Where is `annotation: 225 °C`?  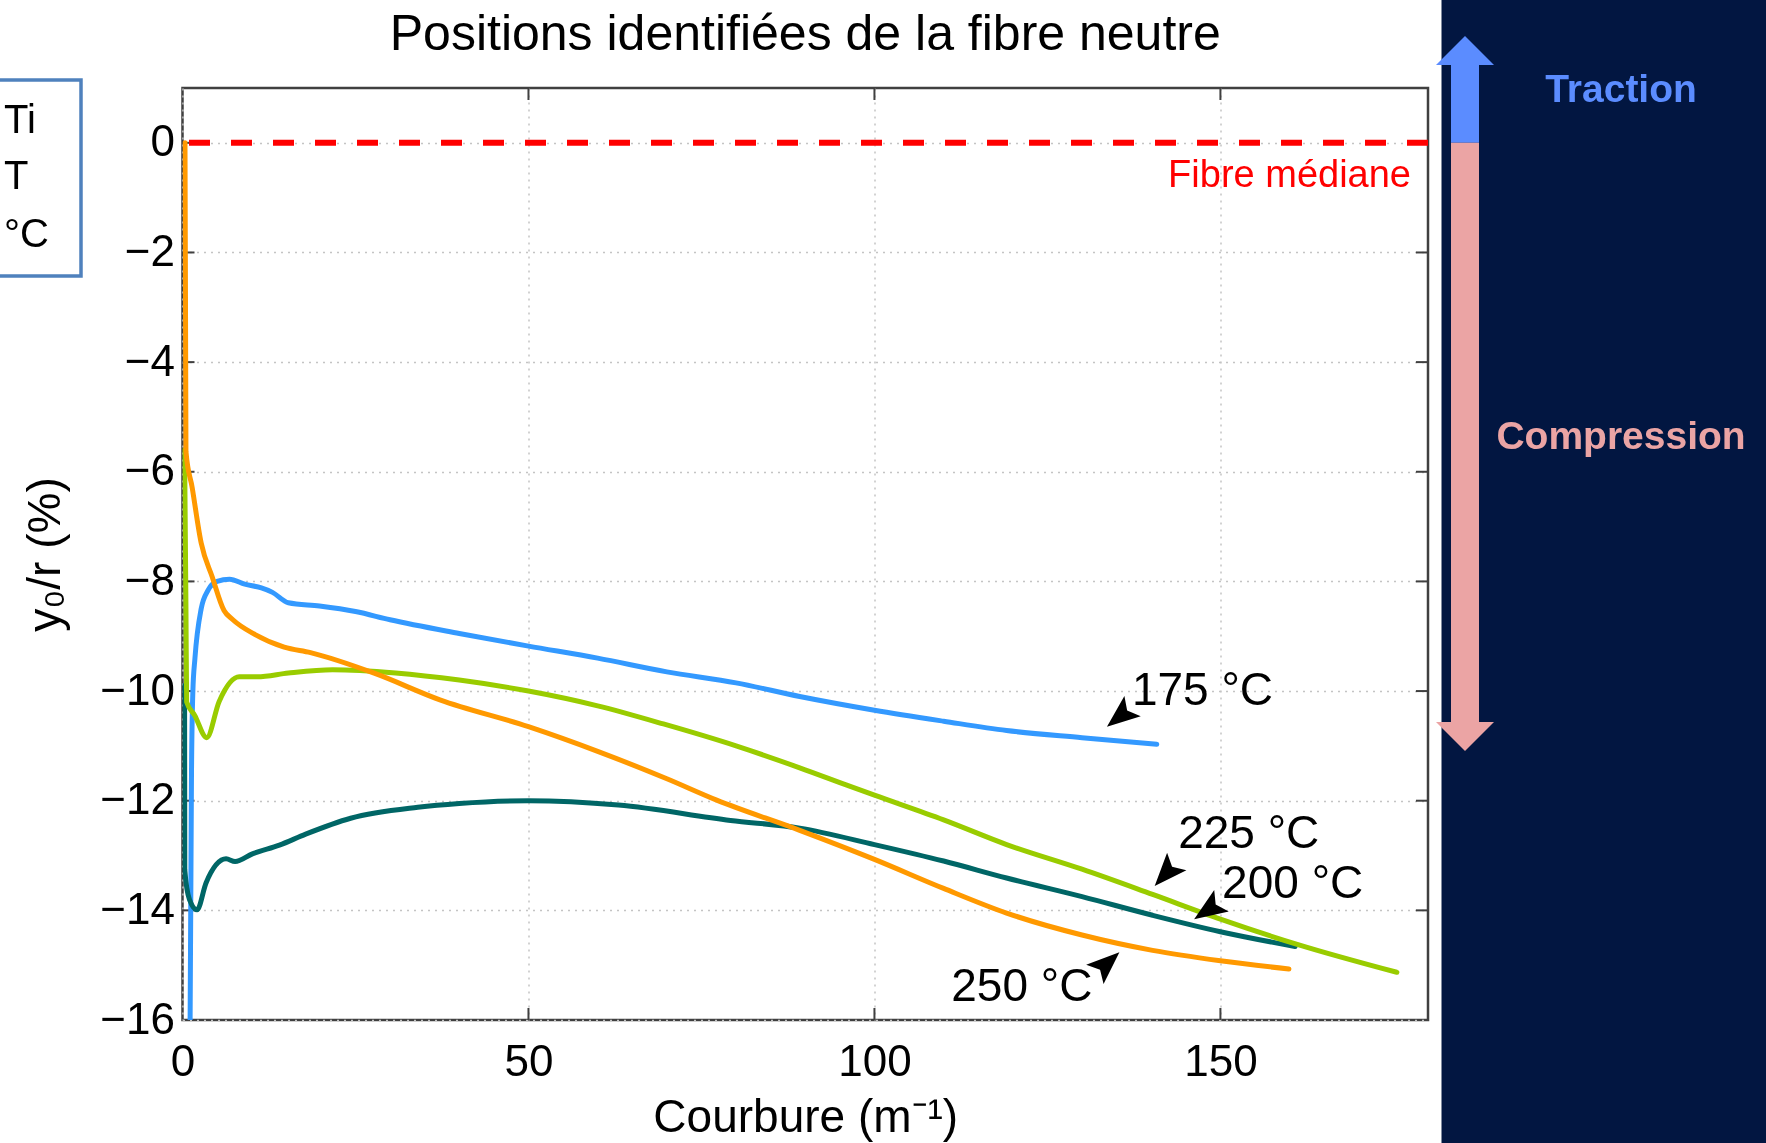
annotation: 225 °C is located at coordinates (1249, 832).